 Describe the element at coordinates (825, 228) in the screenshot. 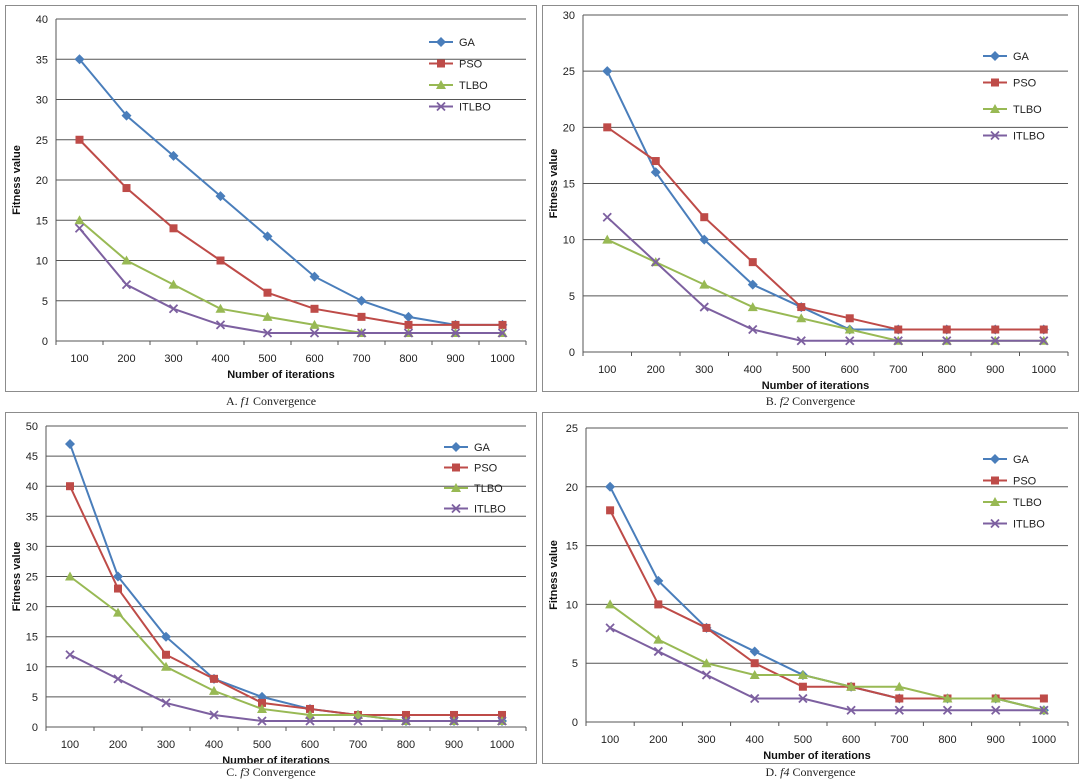

I see `series-line-pso` at that location.